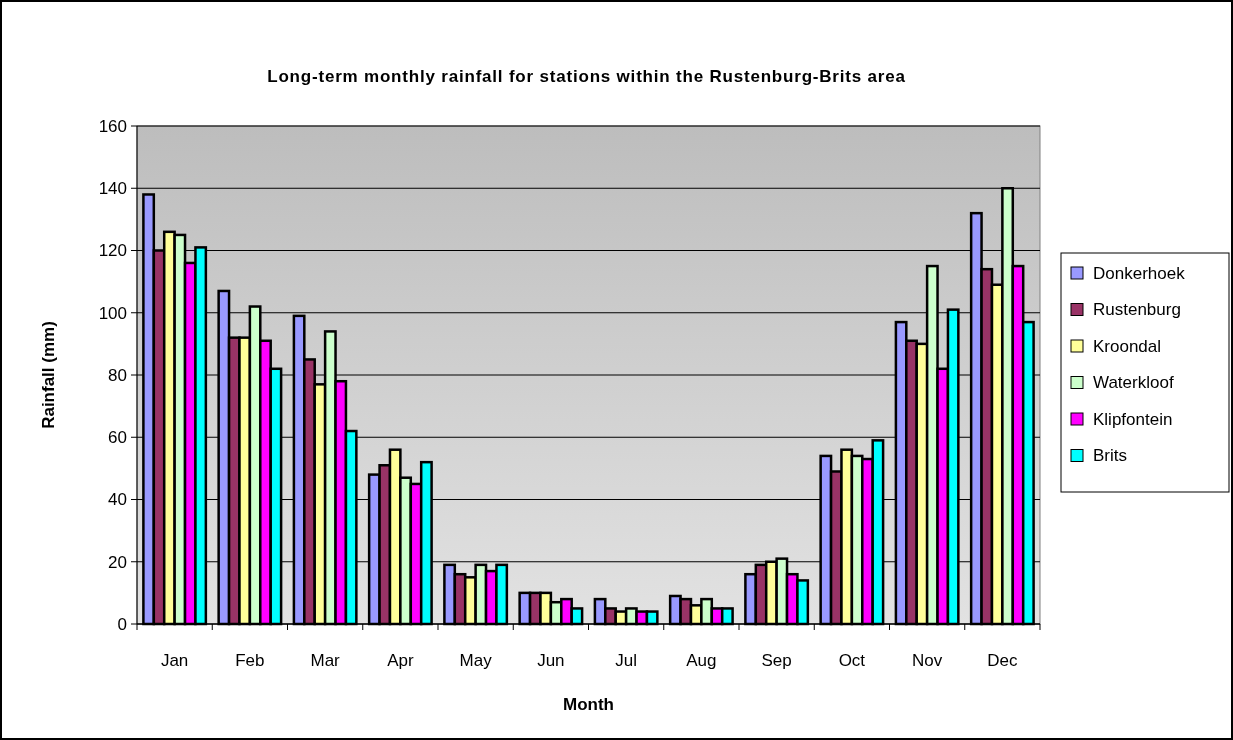 The image size is (1233, 740). Describe the element at coordinates (117, 438) in the screenshot. I see `y-tick-label: 60` at that location.